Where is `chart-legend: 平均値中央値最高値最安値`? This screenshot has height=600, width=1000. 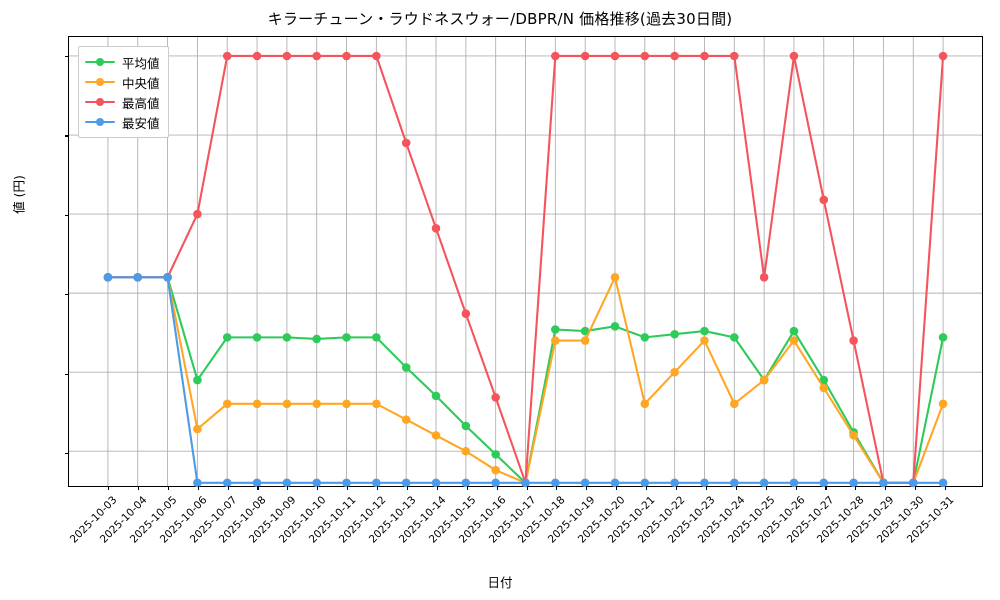
chart-legend: 平均値中央値最高値最安値 is located at coordinates (123, 92).